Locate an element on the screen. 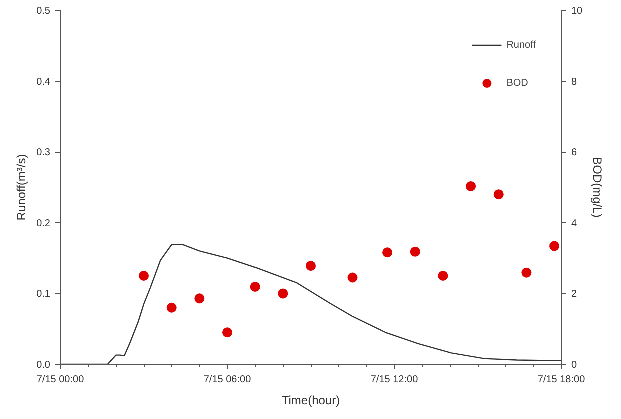 The image size is (621, 419). x-tick-label: 7/15 00:00 is located at coordinates (60, 380).